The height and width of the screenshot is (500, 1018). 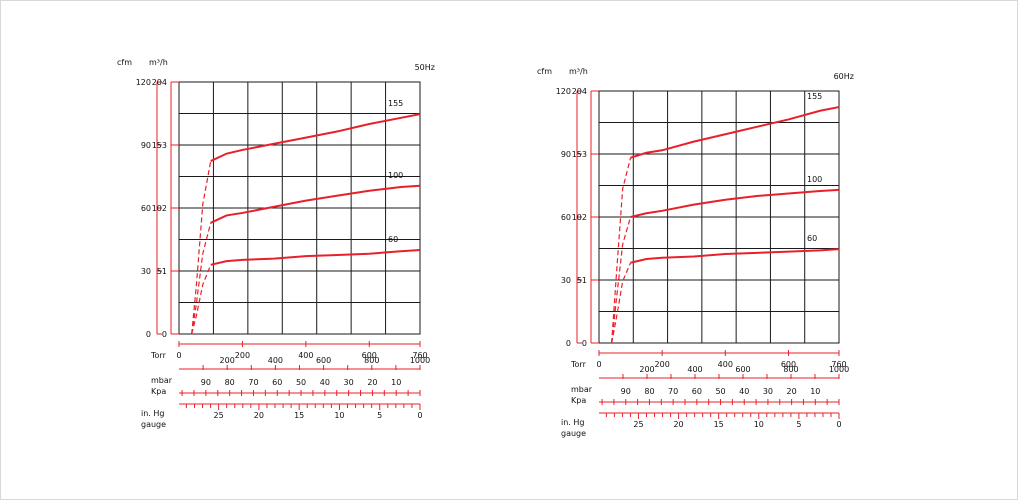 I want to click on inhg-tick-label: 20, so click(x=259, y=415).